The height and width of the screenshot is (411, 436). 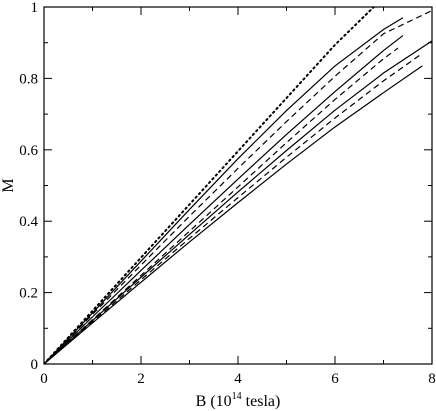 What do you see at coordinates (237, 396) in the screenshot?
I see `x-axis-label-exponent: 14` at bounding box center [237, 396].